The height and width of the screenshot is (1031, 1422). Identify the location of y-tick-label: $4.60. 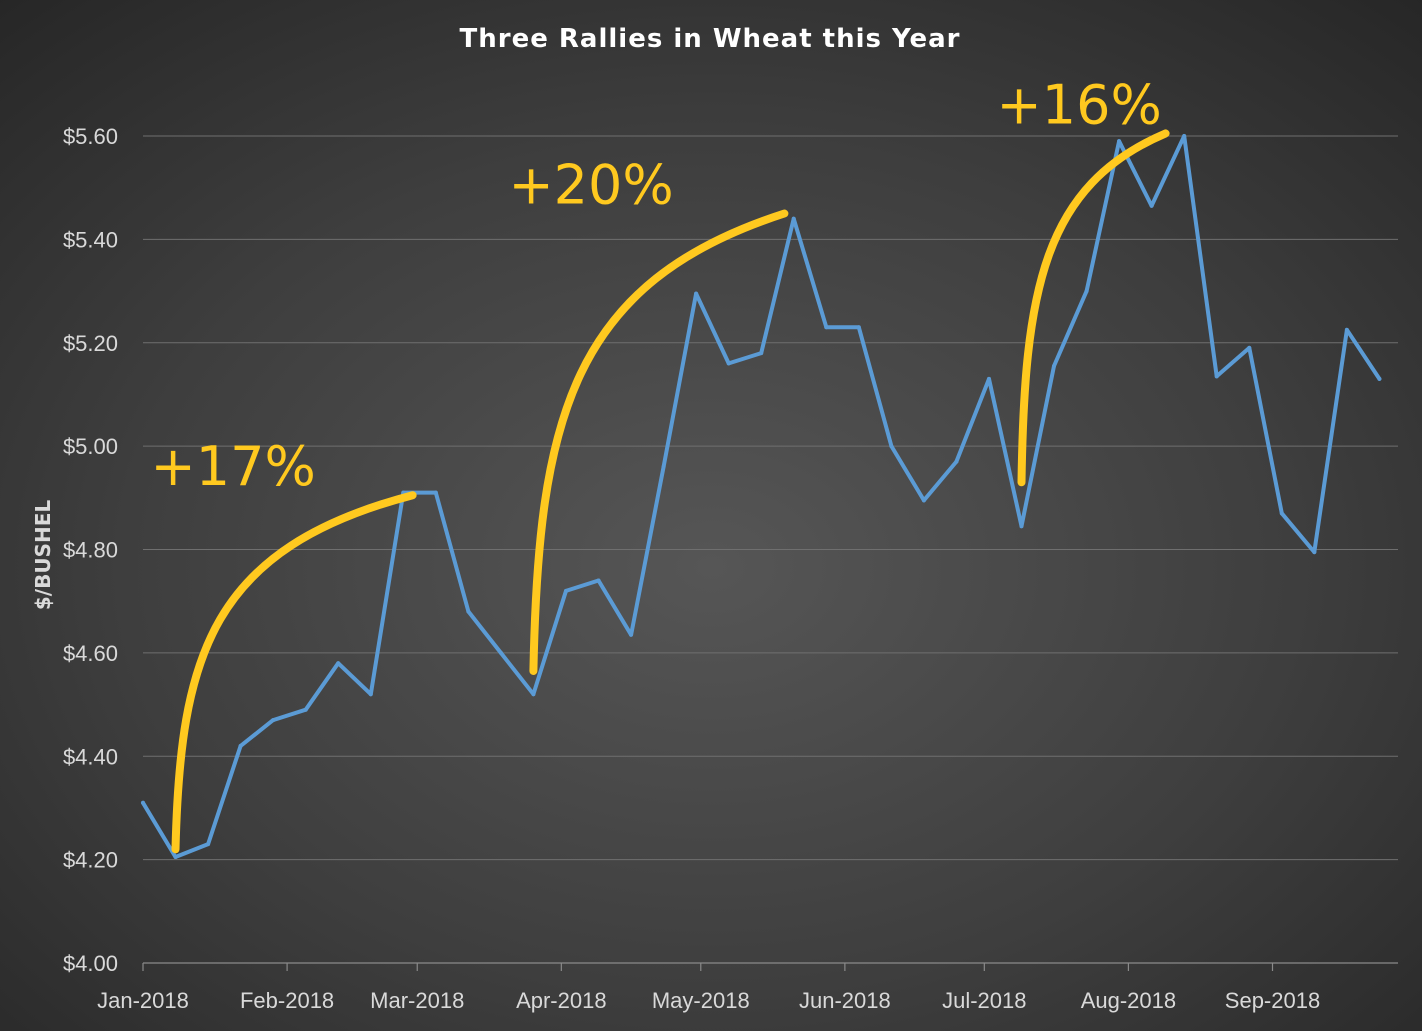
(90, 653).